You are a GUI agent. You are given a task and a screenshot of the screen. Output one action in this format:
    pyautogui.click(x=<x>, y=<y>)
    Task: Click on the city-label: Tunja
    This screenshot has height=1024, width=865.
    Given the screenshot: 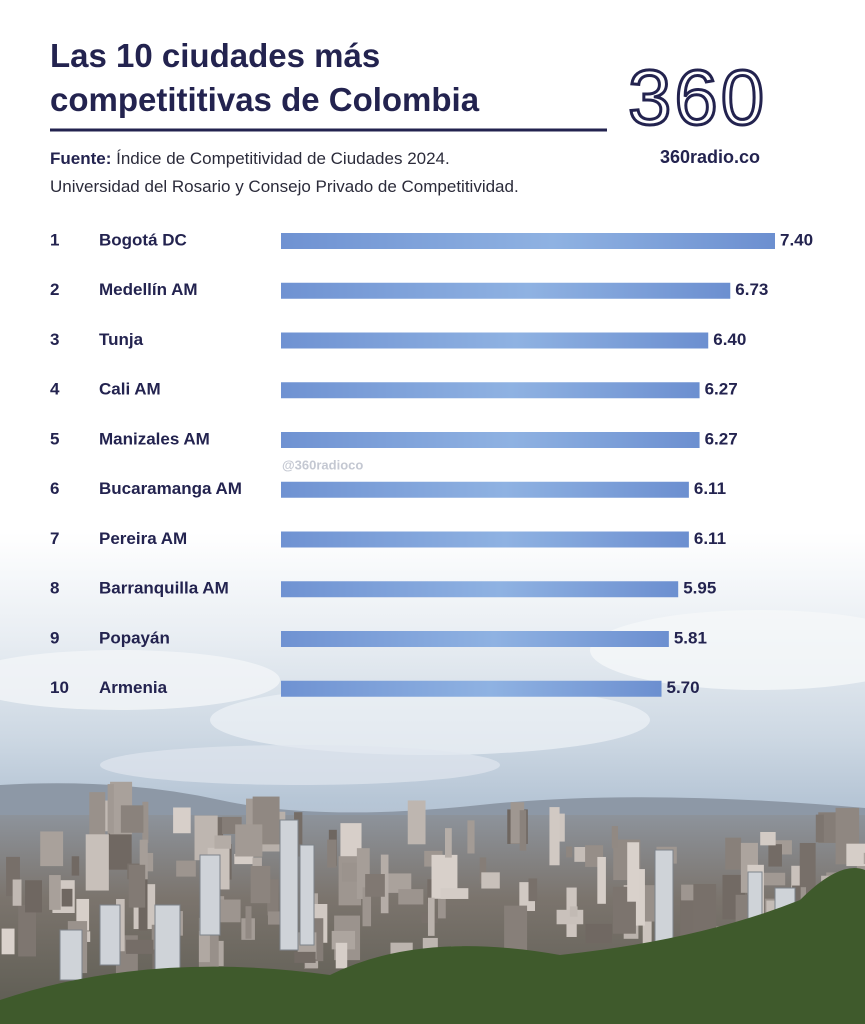 What is the action you would take?
    pyautogui.click(x=121, y=339)
    